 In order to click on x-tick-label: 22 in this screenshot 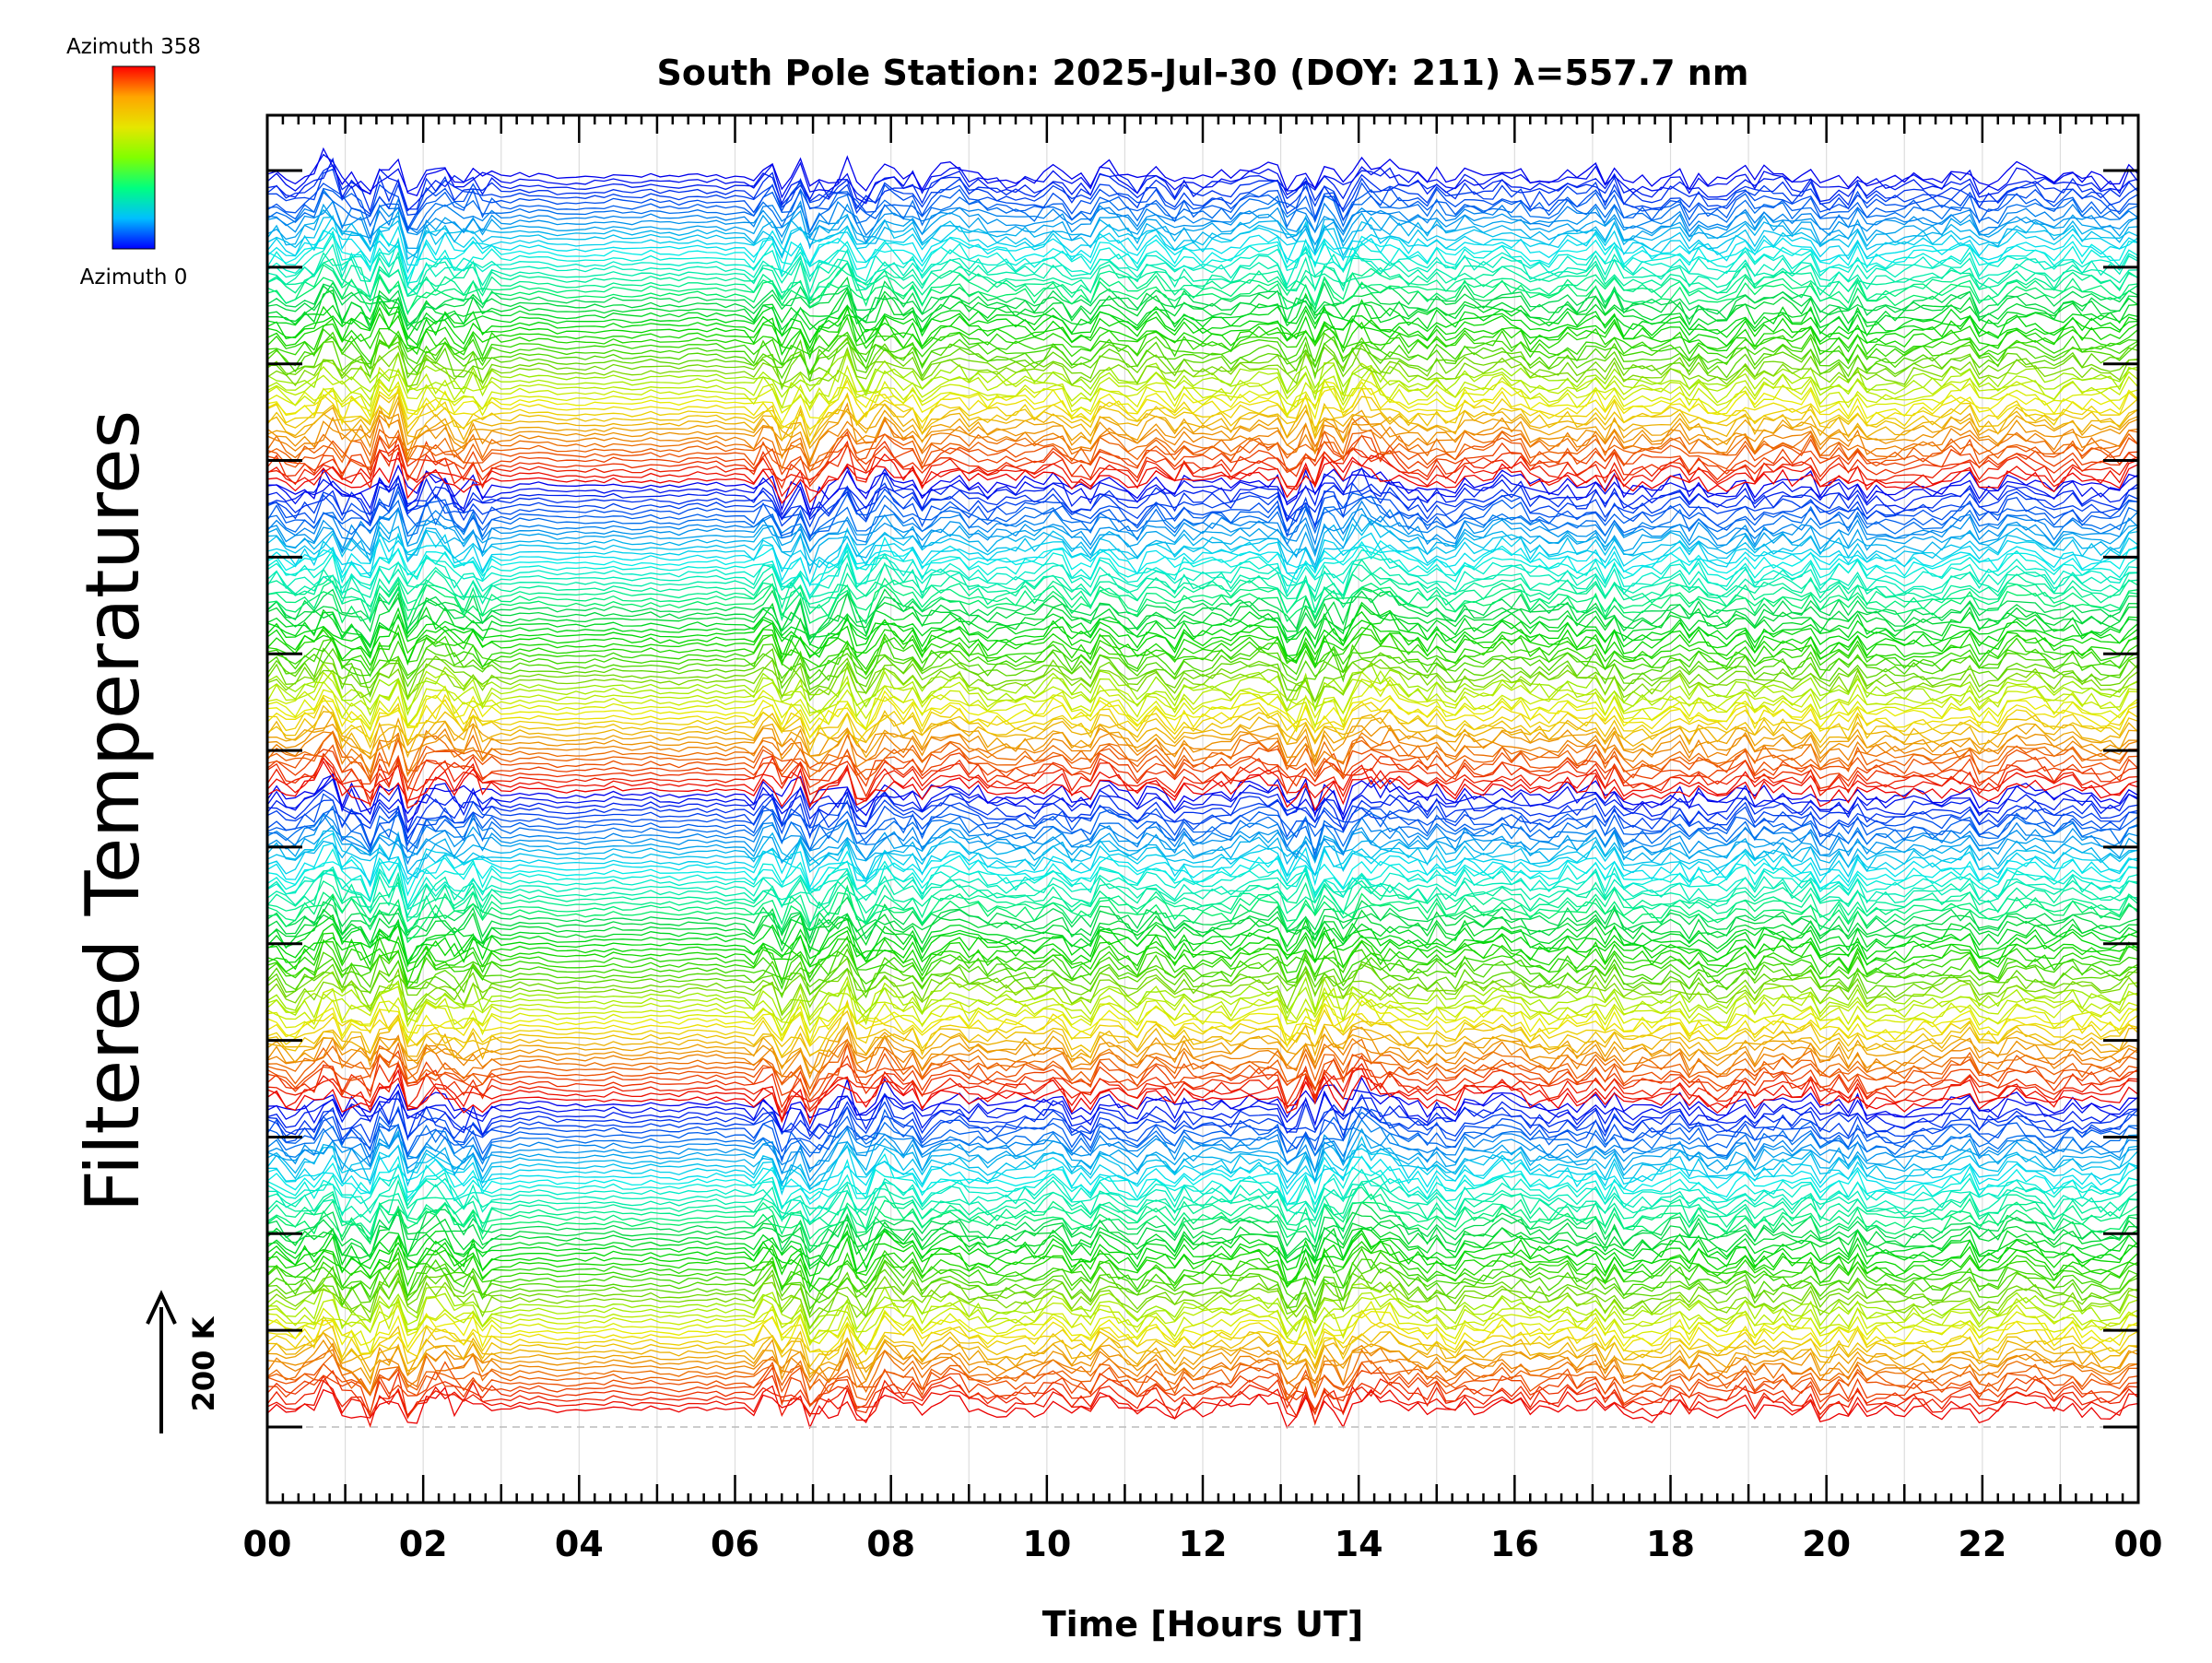, I will do `click(1982, 1544)`.